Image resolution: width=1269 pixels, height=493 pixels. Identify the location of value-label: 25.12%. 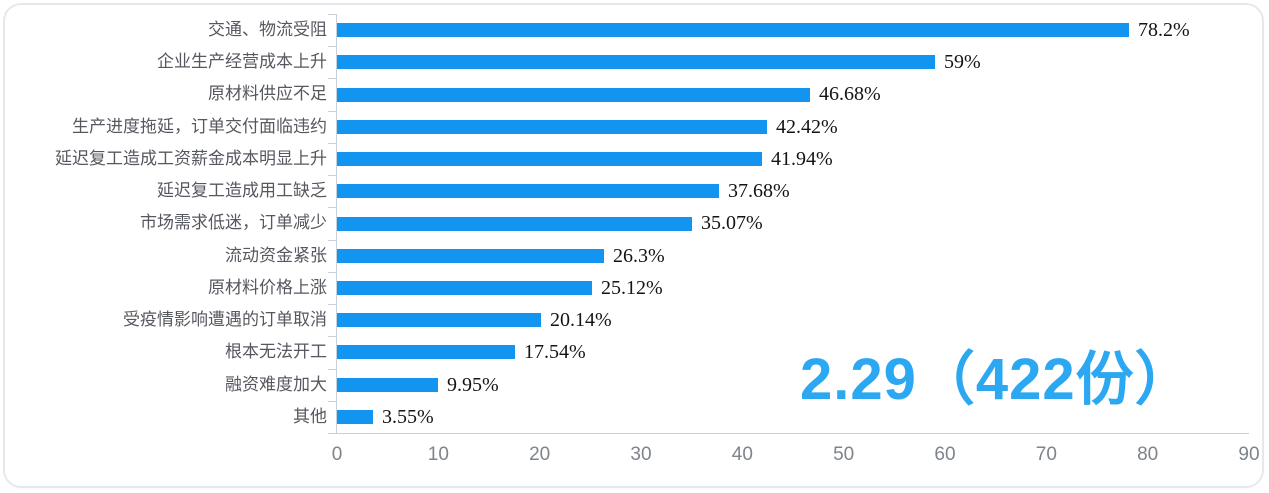
(632, 287).